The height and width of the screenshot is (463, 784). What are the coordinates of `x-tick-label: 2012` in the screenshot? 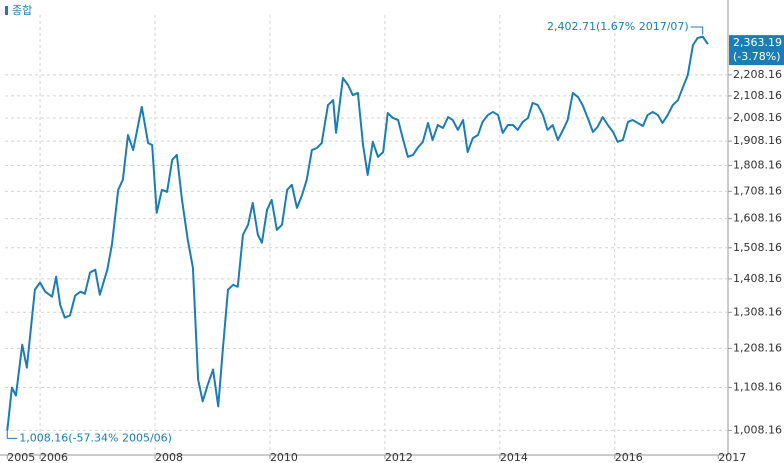 It's located at (399, 457).